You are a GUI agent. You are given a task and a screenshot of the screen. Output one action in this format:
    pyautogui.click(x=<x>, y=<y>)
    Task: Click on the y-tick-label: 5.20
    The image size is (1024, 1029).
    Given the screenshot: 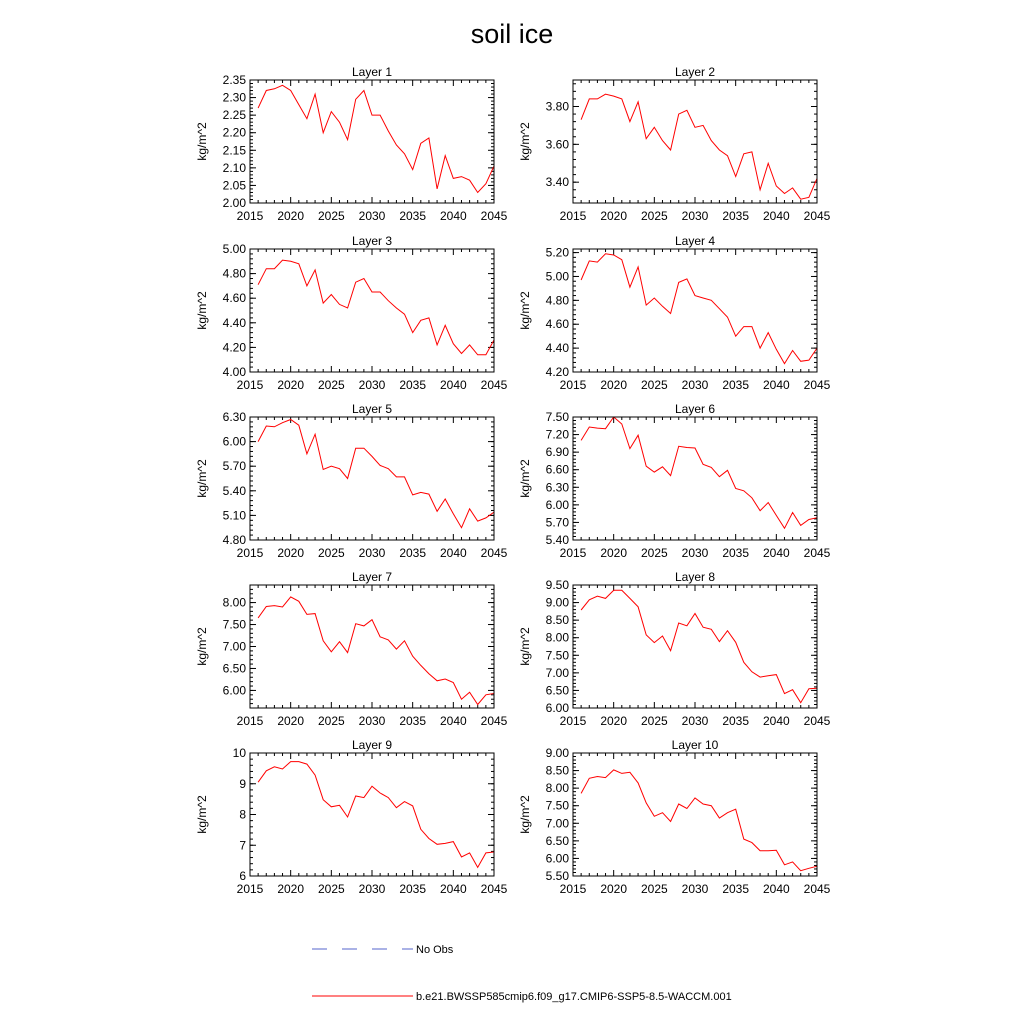 What is the action you would take?
    pyautogui.click(x=558, y=253)
    